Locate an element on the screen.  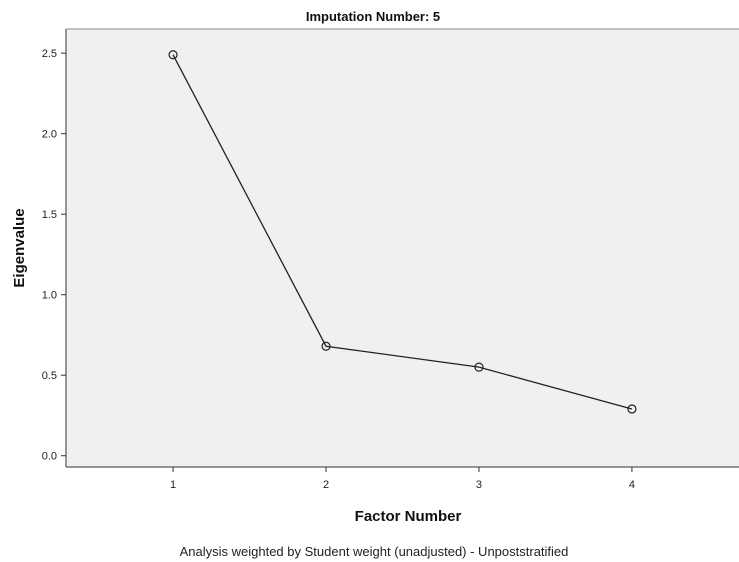
y-tick-label: 0.0 is located at coordinates (49, 457).